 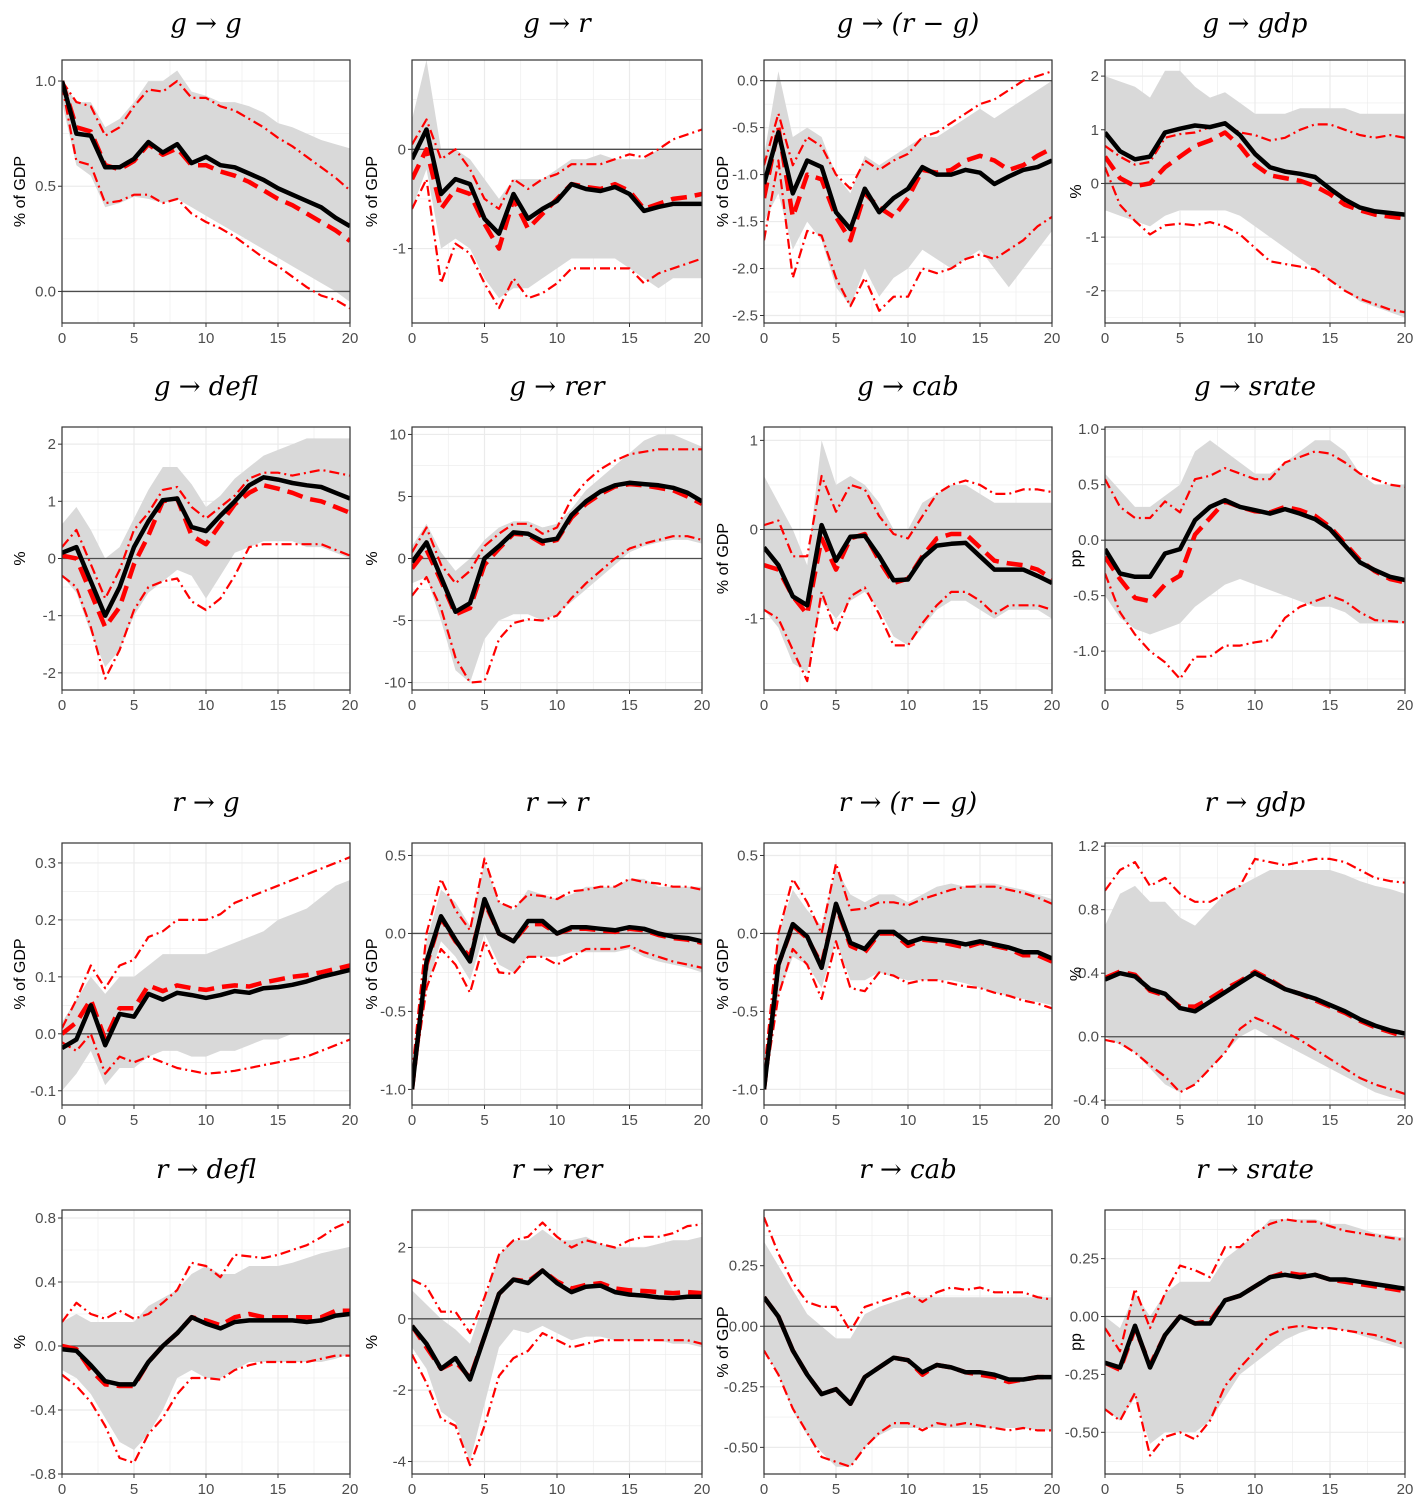 What do you see at coordinates (1088, 846) in the screenshot?
I see `y-tick-label: 1.2` at bounding box center [1088, 846].